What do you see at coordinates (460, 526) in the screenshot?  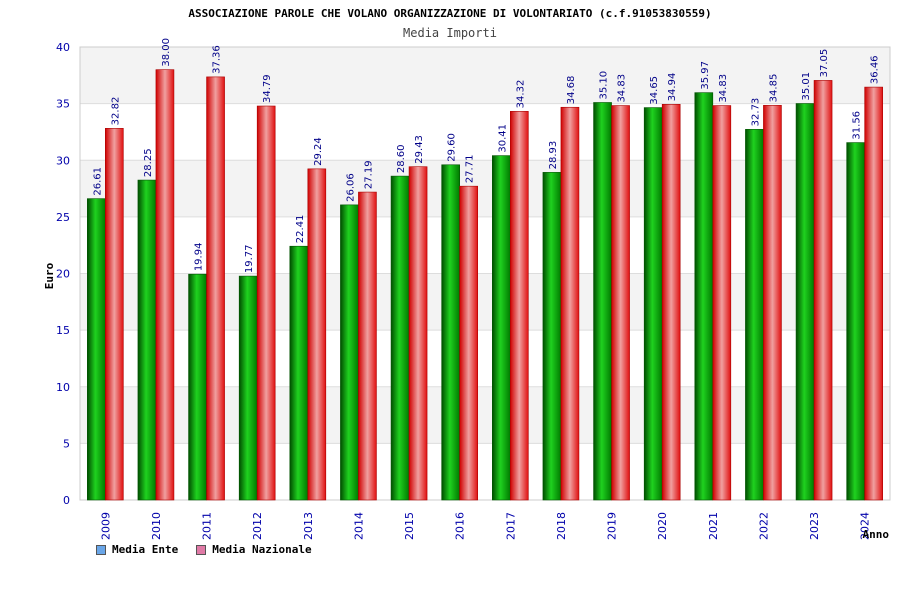 I see `x-tick-label: 2016` at bounding box center [460, 526].